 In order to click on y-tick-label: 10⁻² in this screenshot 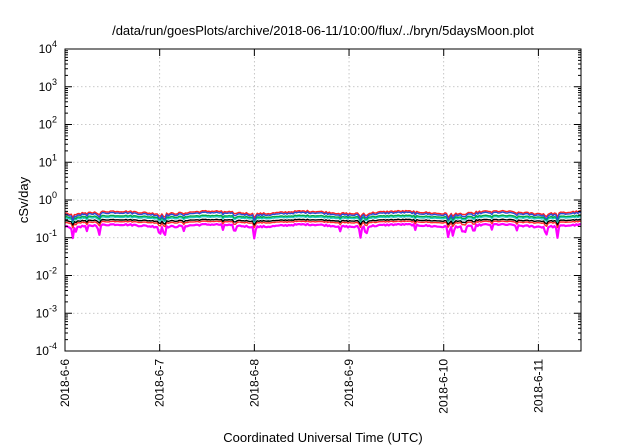, I will do `click(46, 274)`.